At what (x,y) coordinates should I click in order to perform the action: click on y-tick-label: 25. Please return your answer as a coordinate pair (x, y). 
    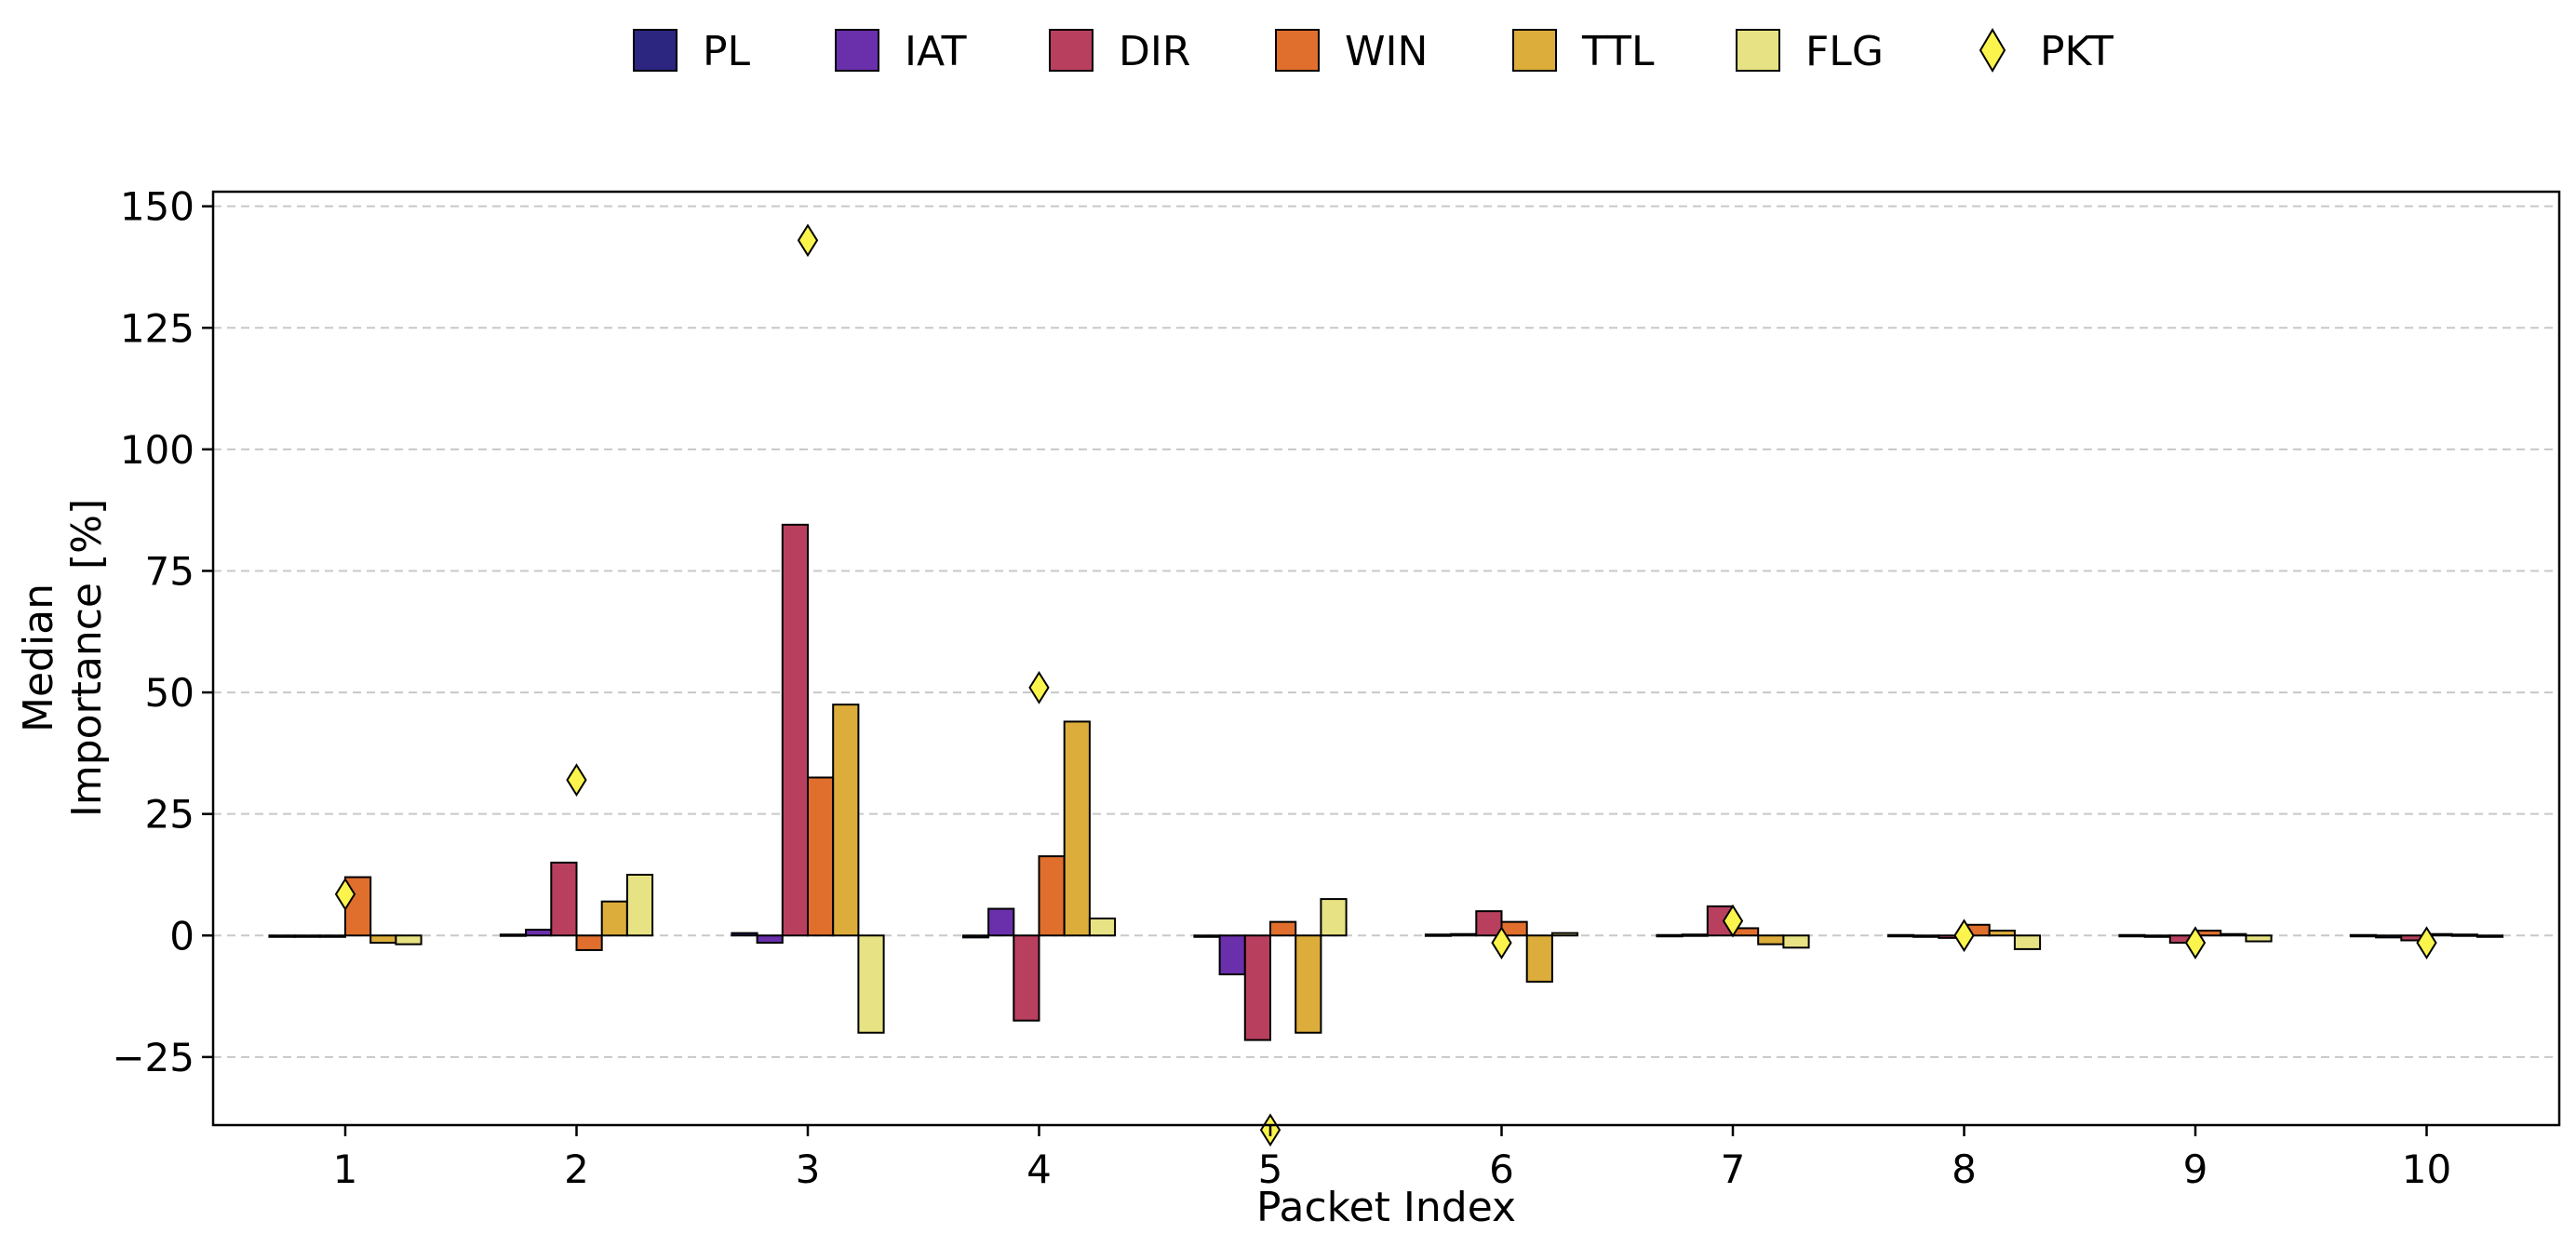
    Looking at the image, I should click on (170, 815).